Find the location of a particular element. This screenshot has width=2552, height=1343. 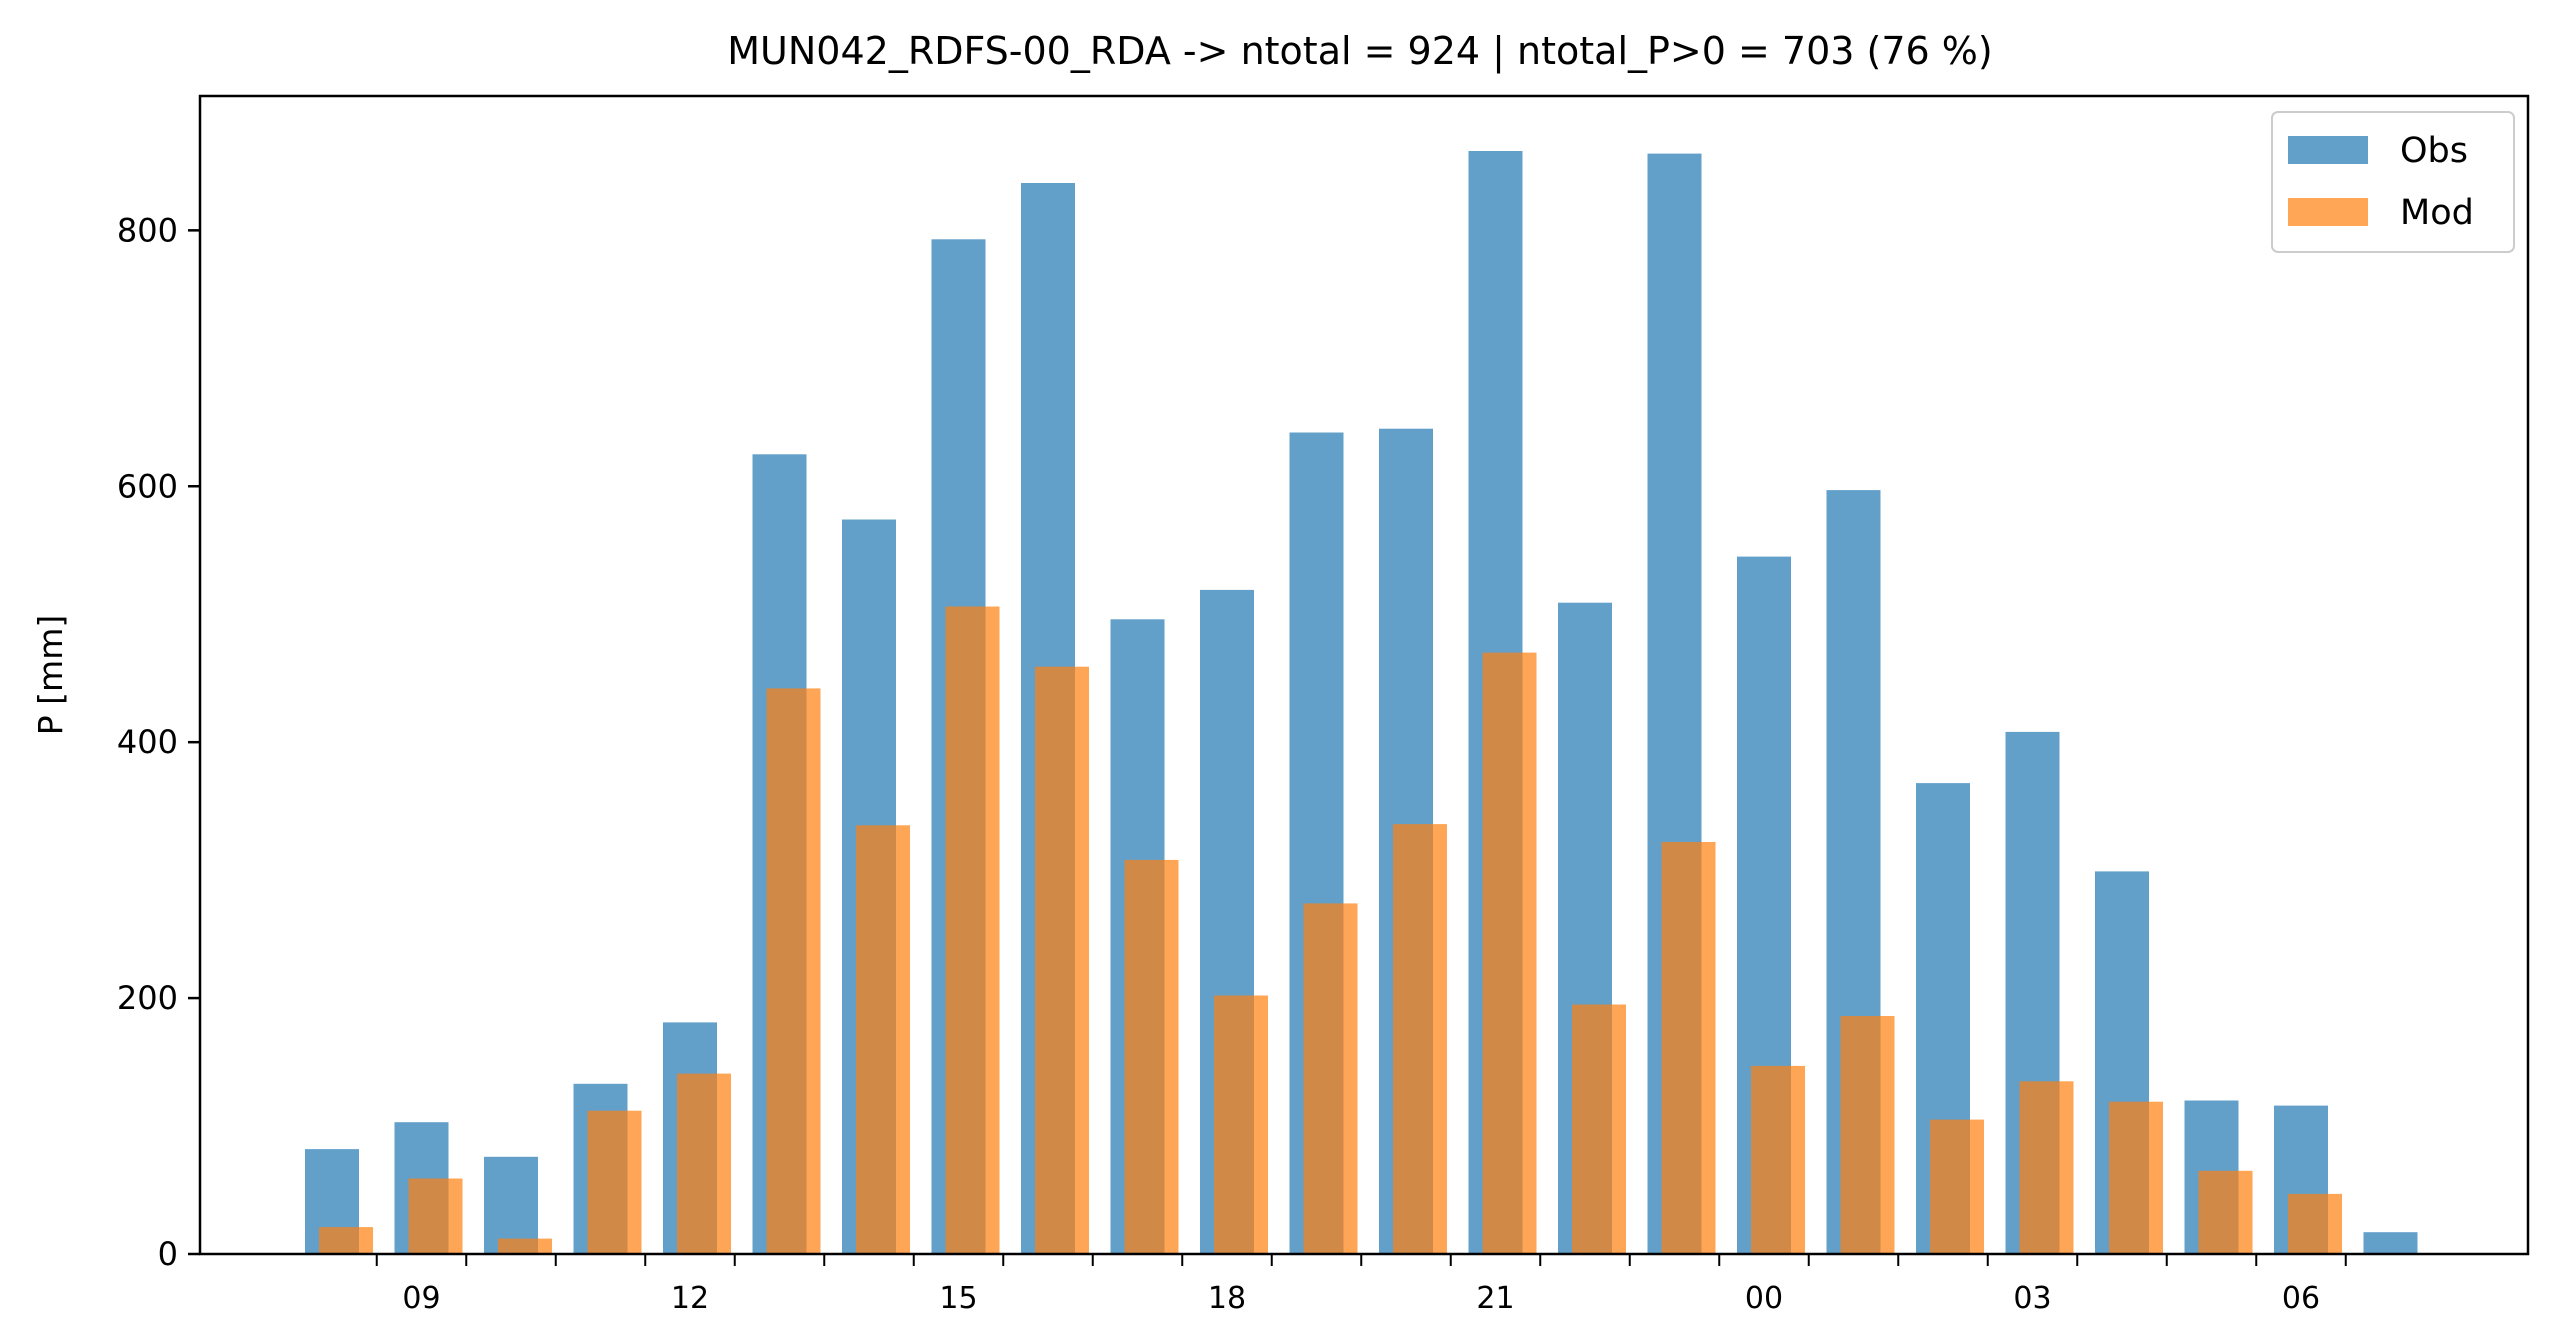

x-tick-label: 18 is located at coordinates (1227, 1298).